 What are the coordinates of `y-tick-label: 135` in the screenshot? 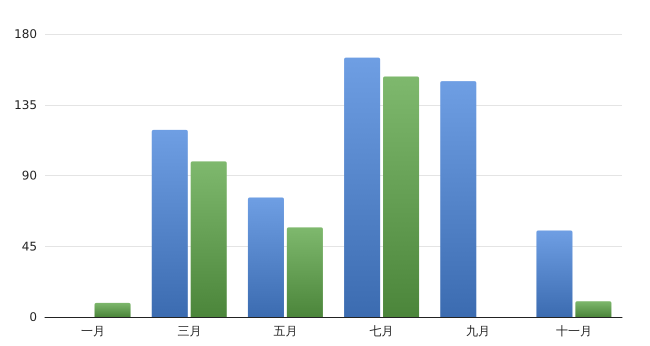 It's located at (25, 105).